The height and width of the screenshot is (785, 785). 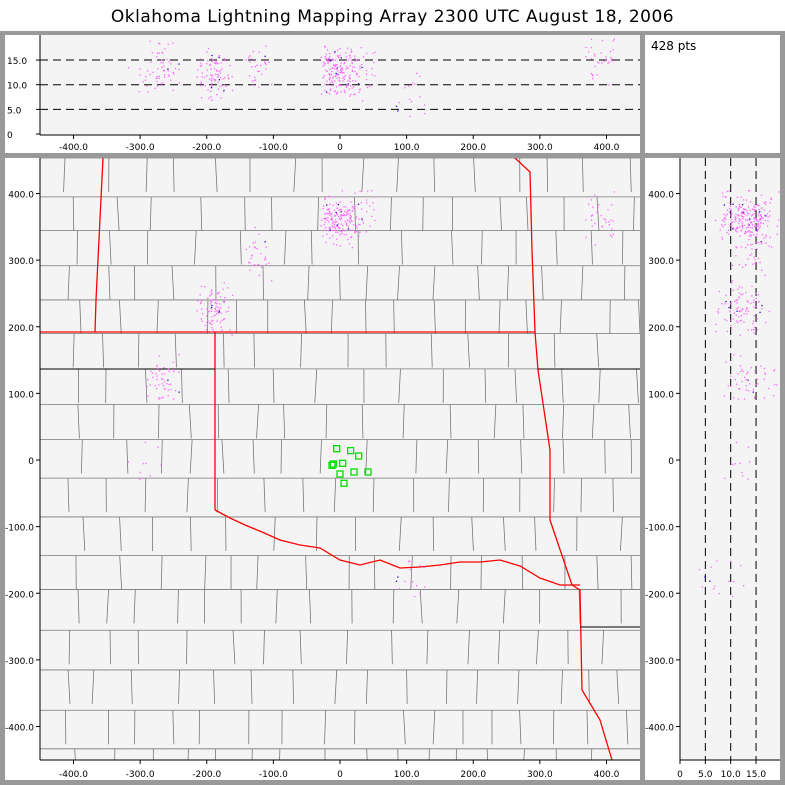 What do you see at coordinates (607, 775) in the screenshot?
I see `tick-label: 400.0` at bounding box center [607, 775].